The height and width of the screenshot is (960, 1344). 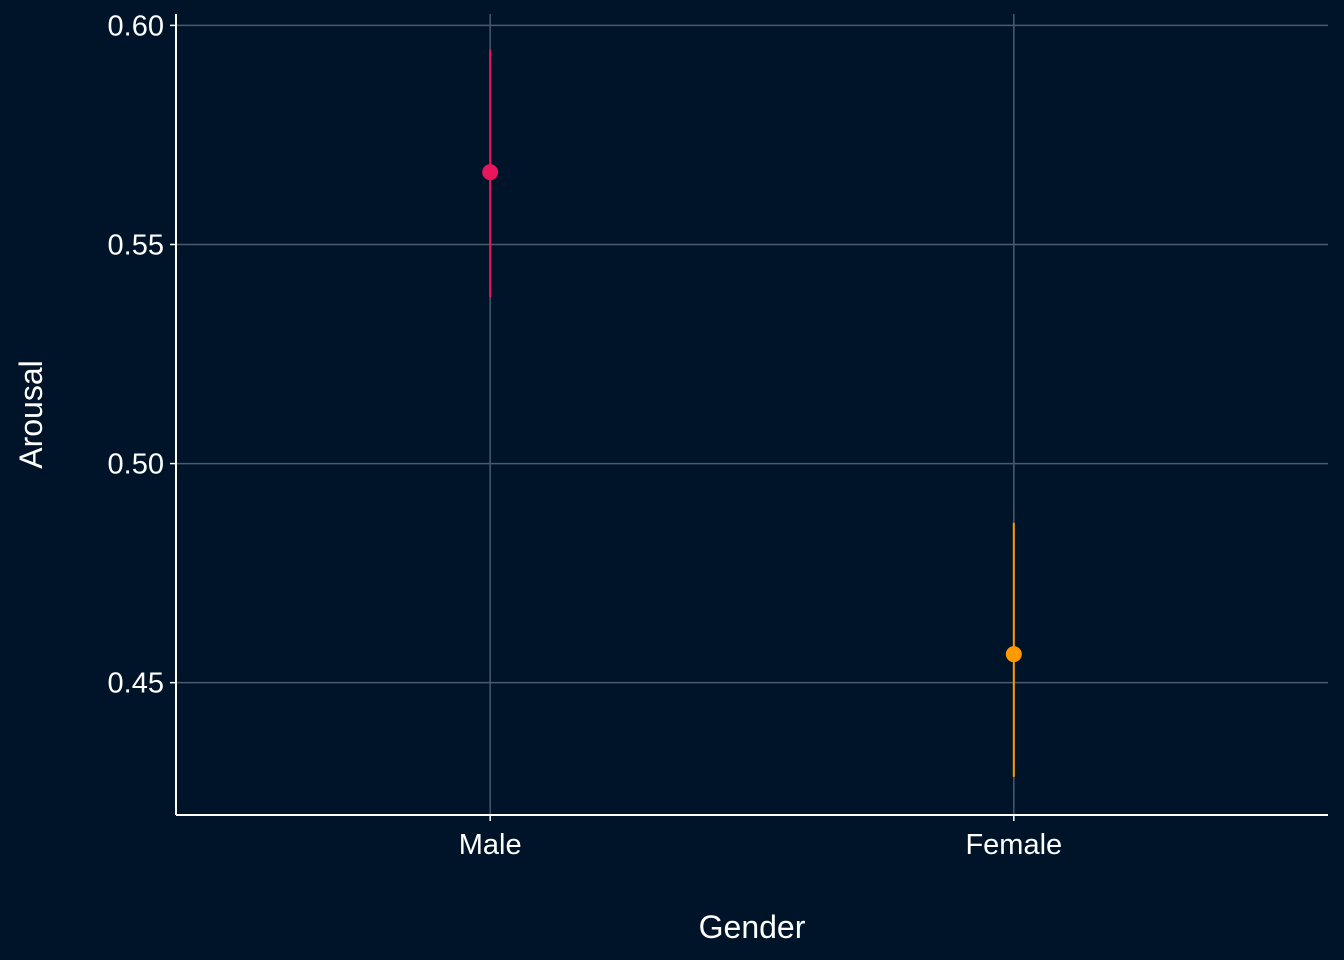 What do you see at coordinates (136, 465) in the screenshot?
I see `y-tick-label: 0.50` at bounding box center [136, 465].